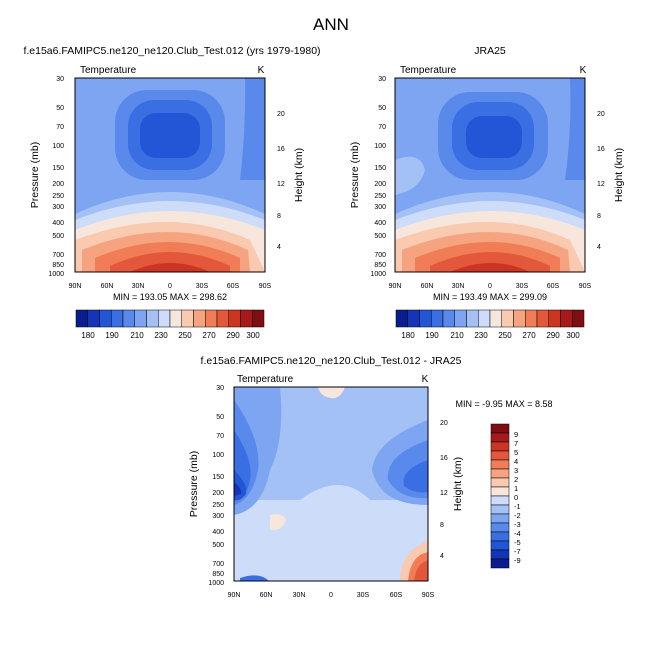  I want to click on obs-x-axis: 90N 60N 30N 0 30S 60S 90S, so click(490, 286).